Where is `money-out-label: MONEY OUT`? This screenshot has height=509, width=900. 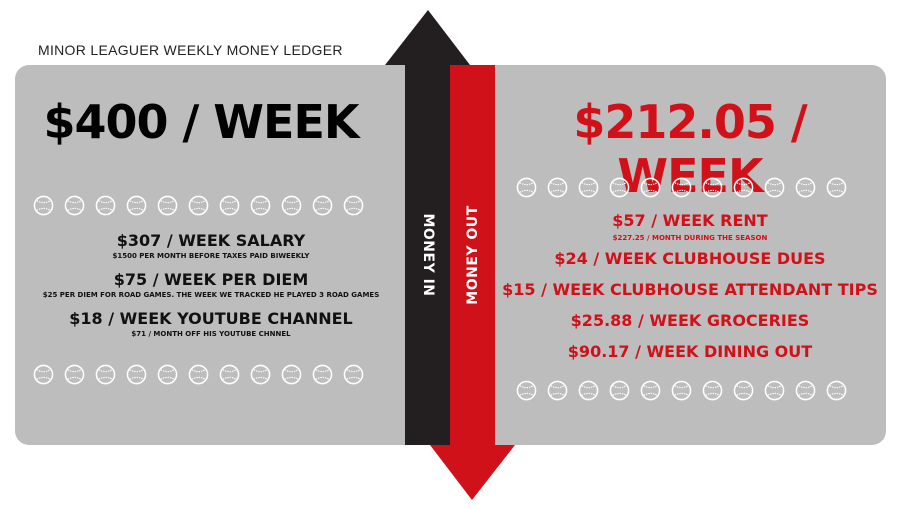
money-out-label: MONEY OUT is located at coordinates (472, 255).